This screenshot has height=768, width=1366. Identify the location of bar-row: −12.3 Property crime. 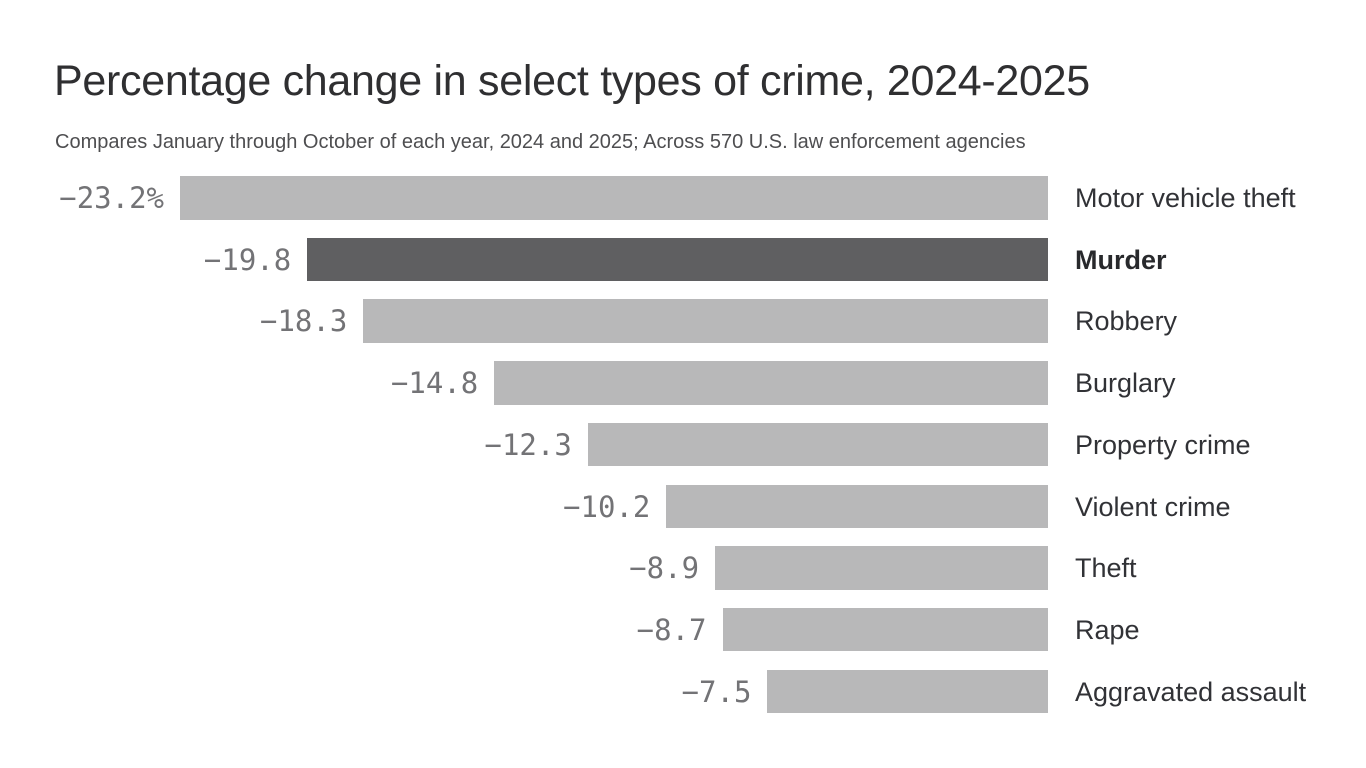
(683, 444).